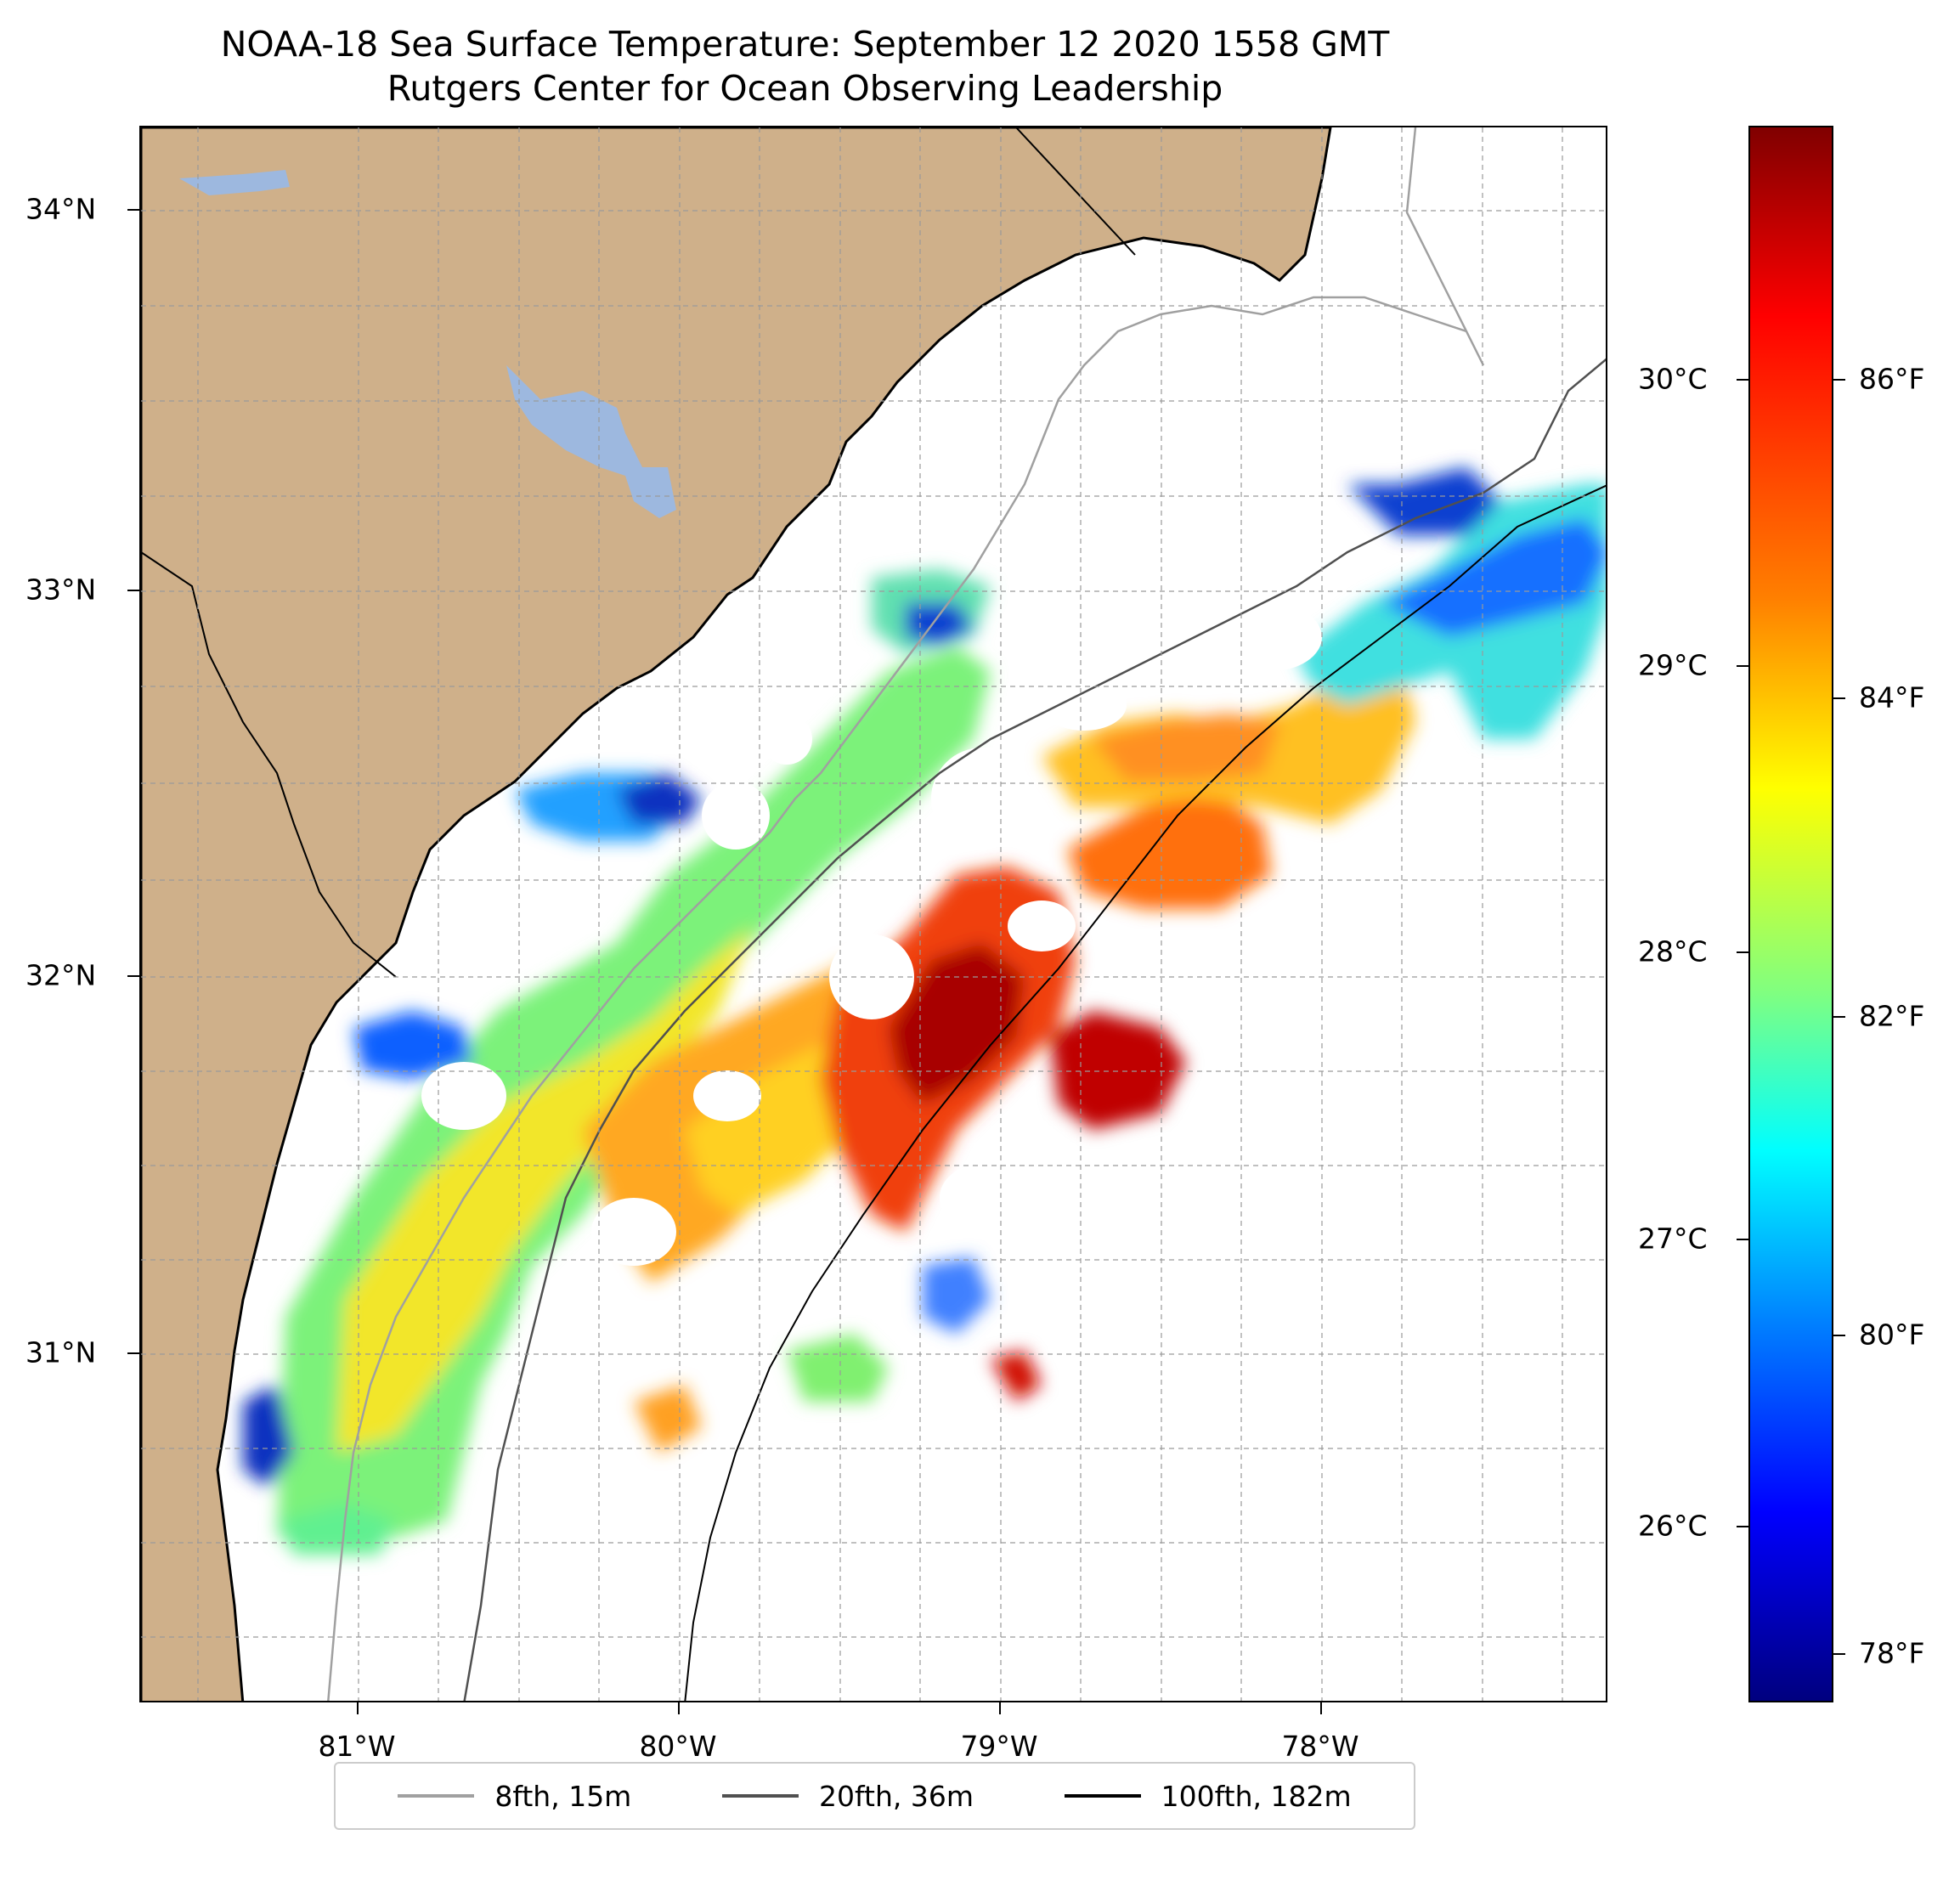 The image size is (1960, 1880). Describe the element at coordinates (1892, 379) in the screenshot. I see `cb-label-86f: 86°F` at that location.